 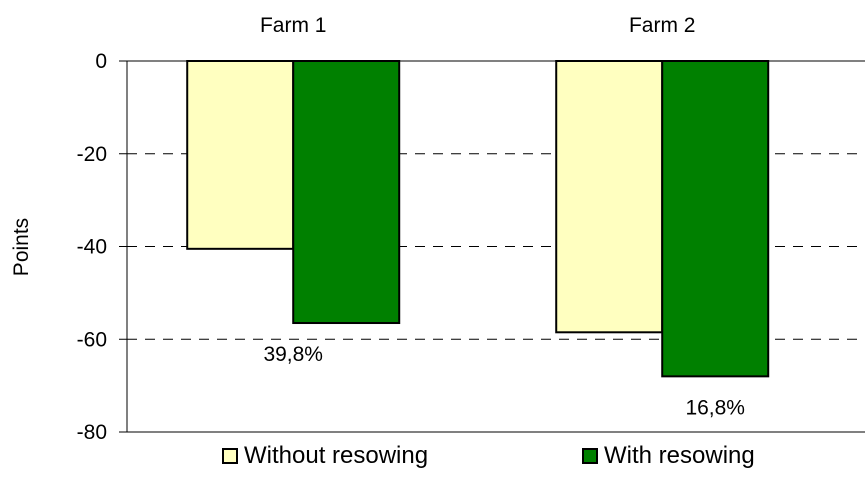 I want to click on percent-annotation: 39,8%, so click(x=293, y=354).